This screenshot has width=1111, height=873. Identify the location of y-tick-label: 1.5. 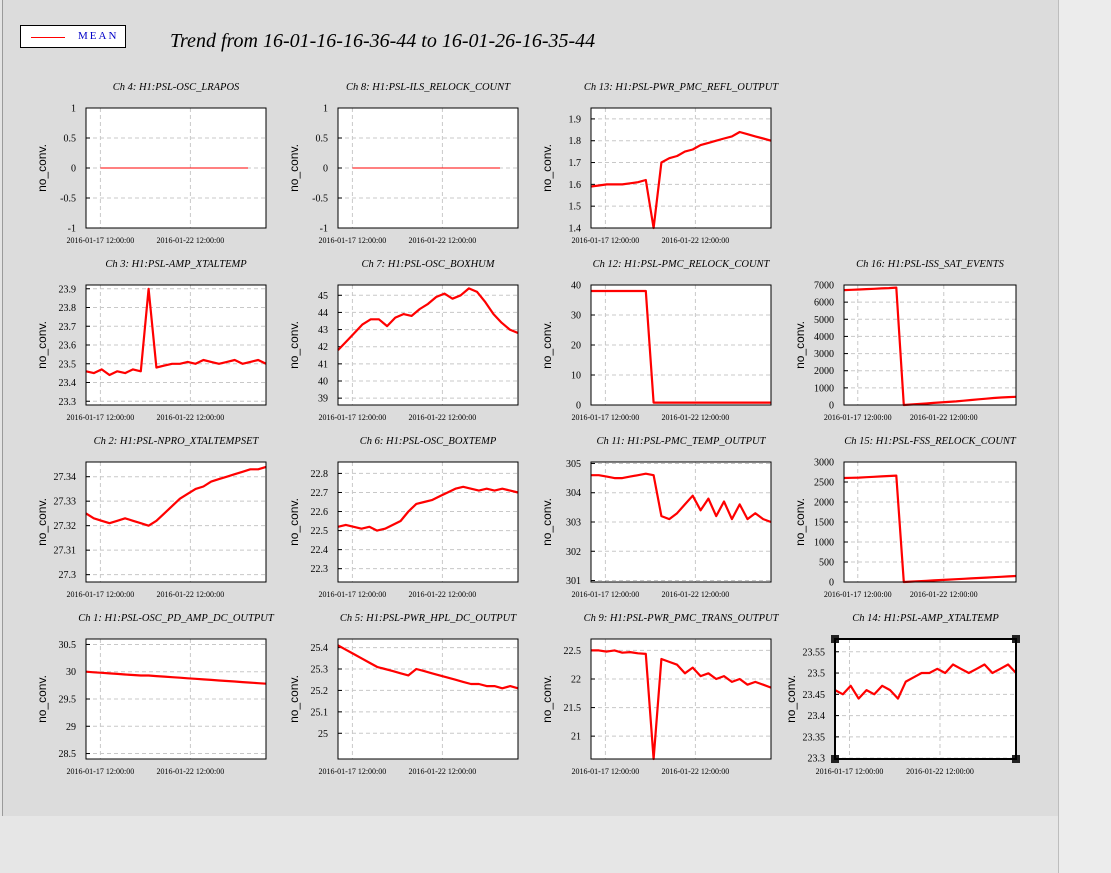
(575, 207).